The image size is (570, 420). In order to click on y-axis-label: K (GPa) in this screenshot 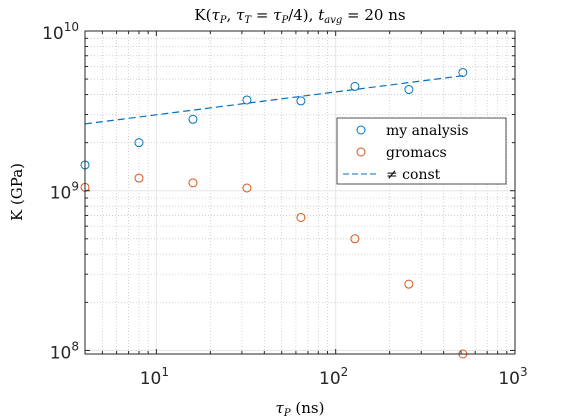, I will do `click(17, 192)`.